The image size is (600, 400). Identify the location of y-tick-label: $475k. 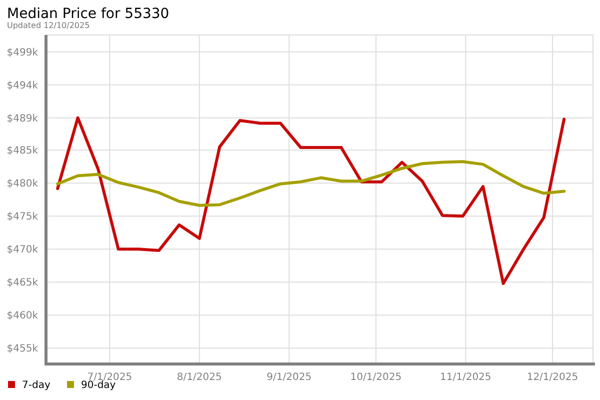
(22, 217).